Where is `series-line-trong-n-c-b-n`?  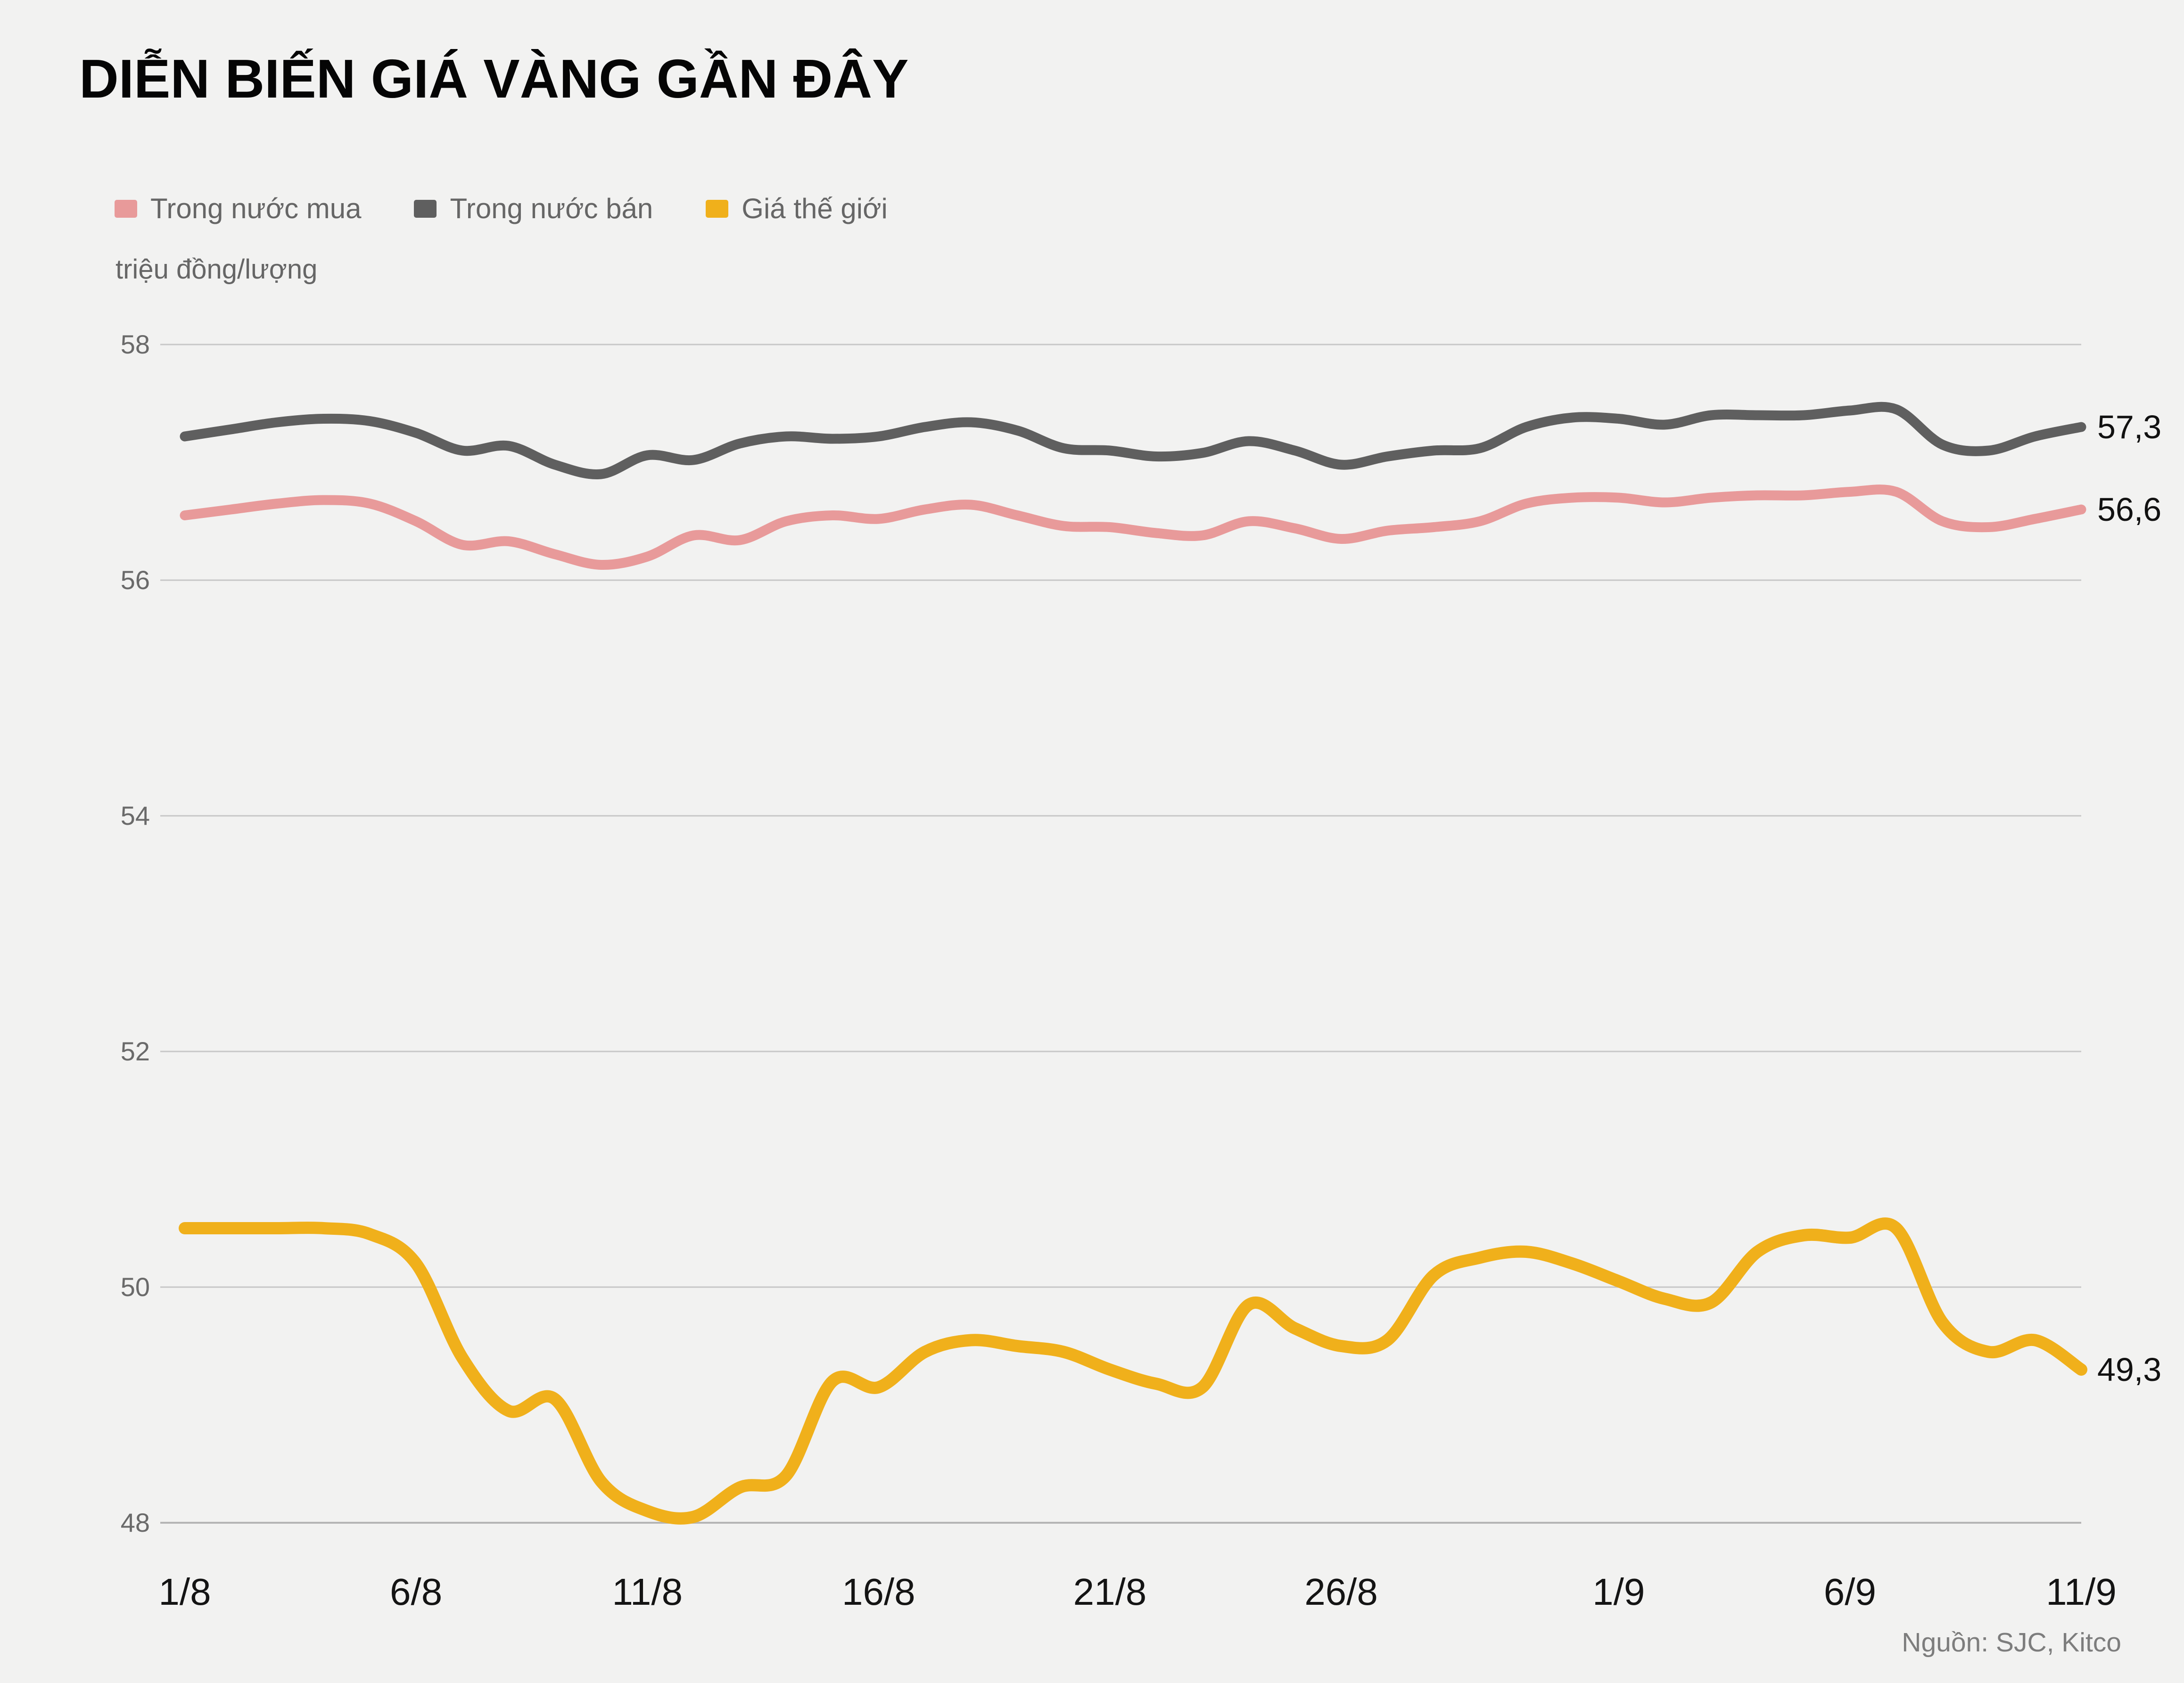
series-line-trong-n-c-b-n is located at coordinates (1133, 440).